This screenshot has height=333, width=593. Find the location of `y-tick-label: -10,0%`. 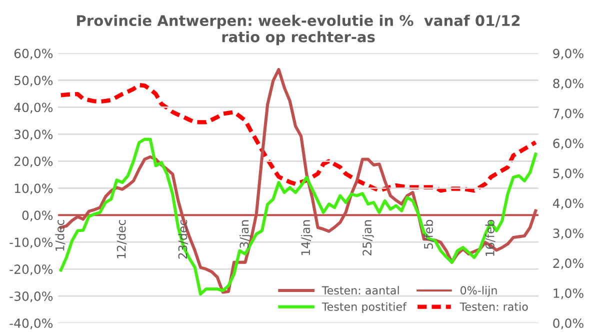

y-tick-label: -10,0% is located at coordinates (31, 243).